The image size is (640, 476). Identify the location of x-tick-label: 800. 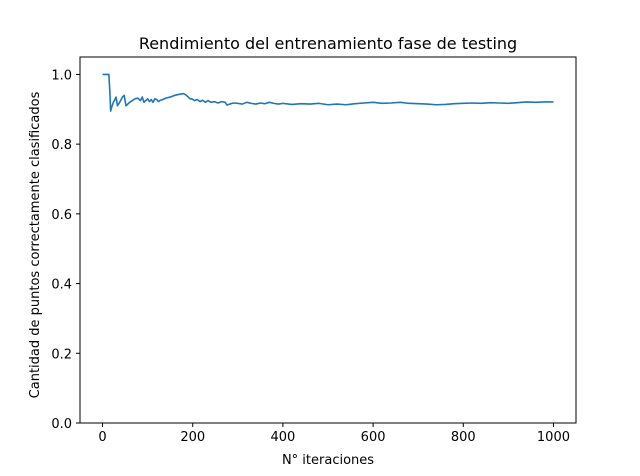
(463, 437).